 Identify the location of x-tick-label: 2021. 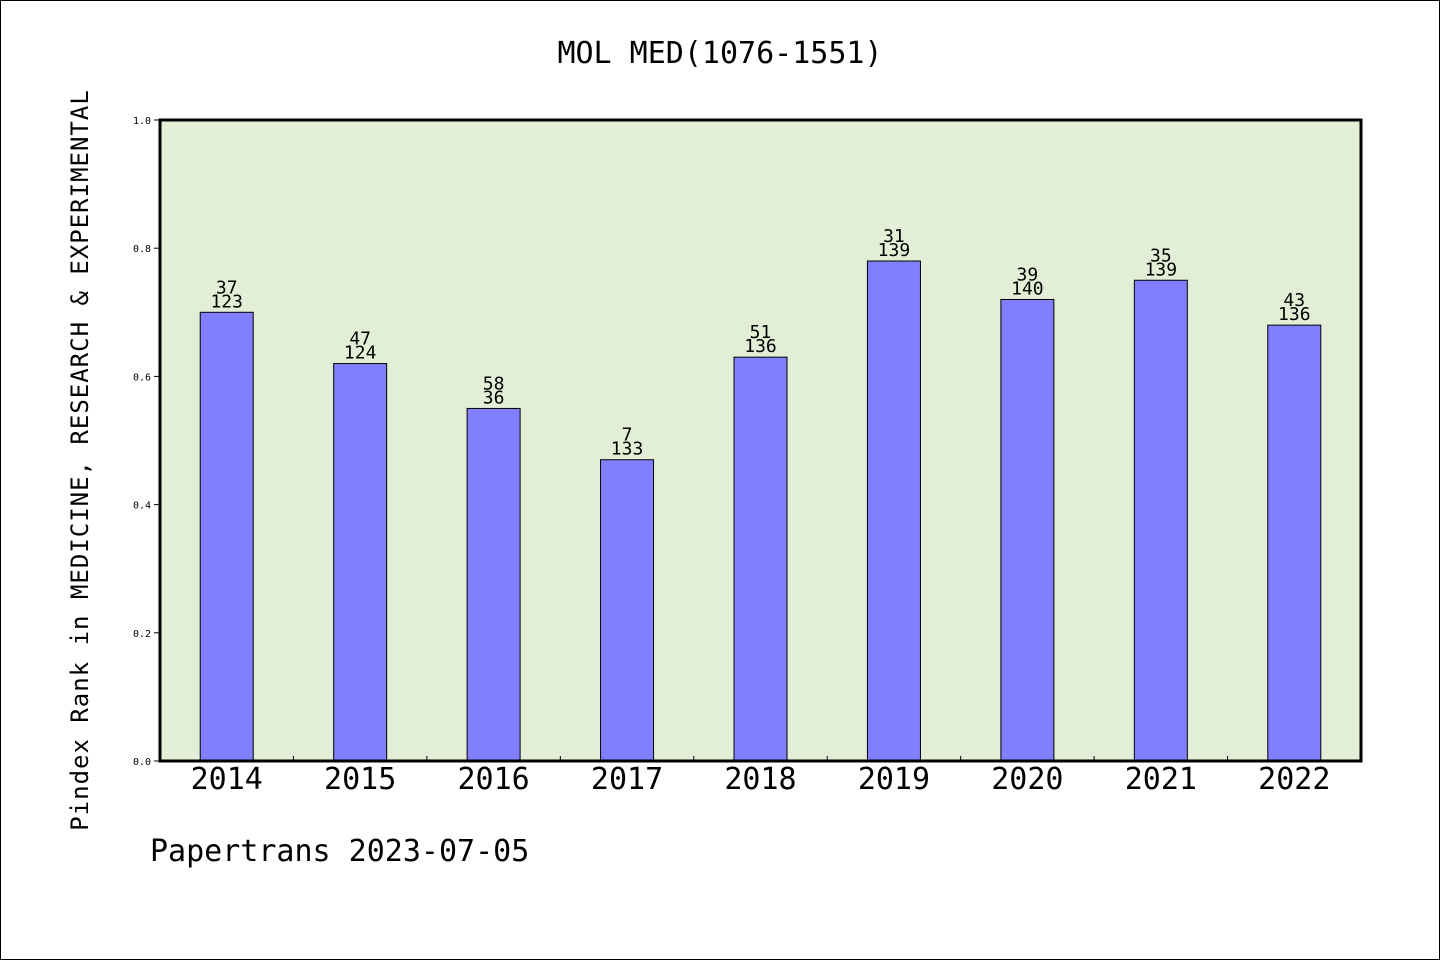
(1161, 779).